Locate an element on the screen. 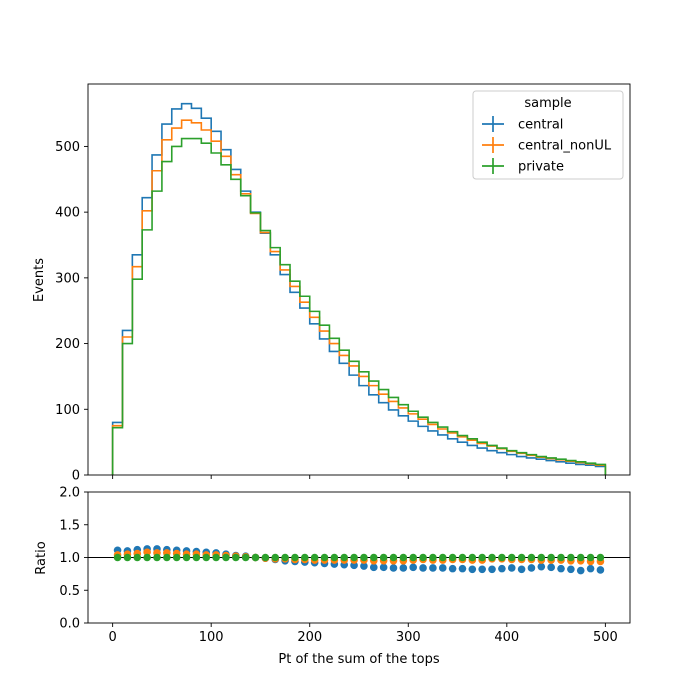  y-tick-label: 300 is located at coordinates (67, 278).